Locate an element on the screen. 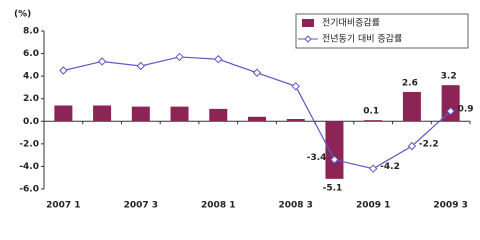 The height and width of the screenshot is (240, 480). x-tick-label: 2008 3 is located at coordinates (296, 206).